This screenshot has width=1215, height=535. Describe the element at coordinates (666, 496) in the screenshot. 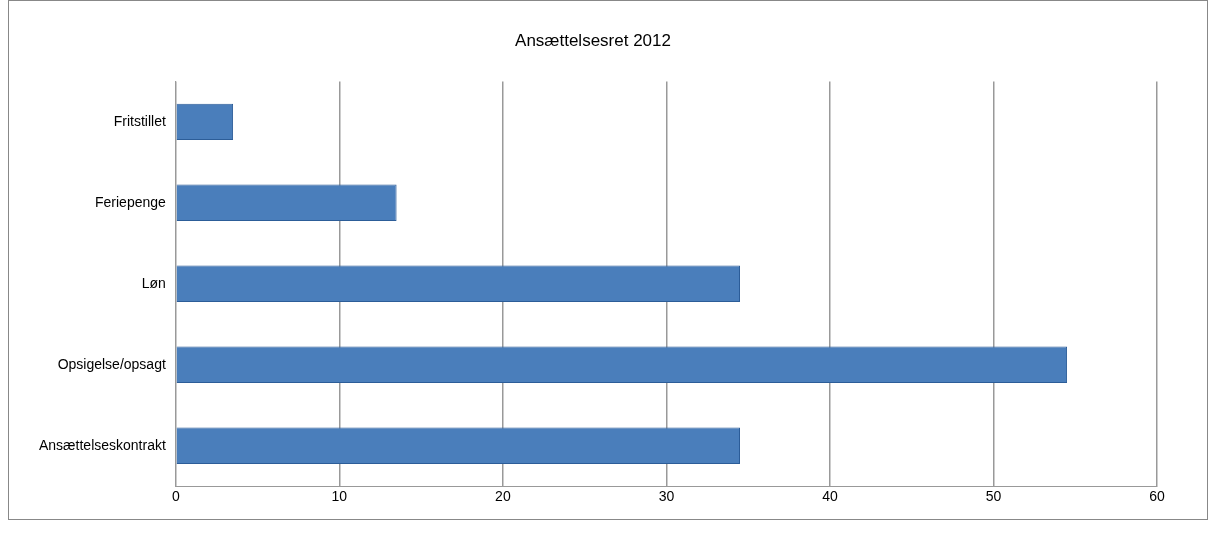

I see `x-tick-label: 30` at that location.